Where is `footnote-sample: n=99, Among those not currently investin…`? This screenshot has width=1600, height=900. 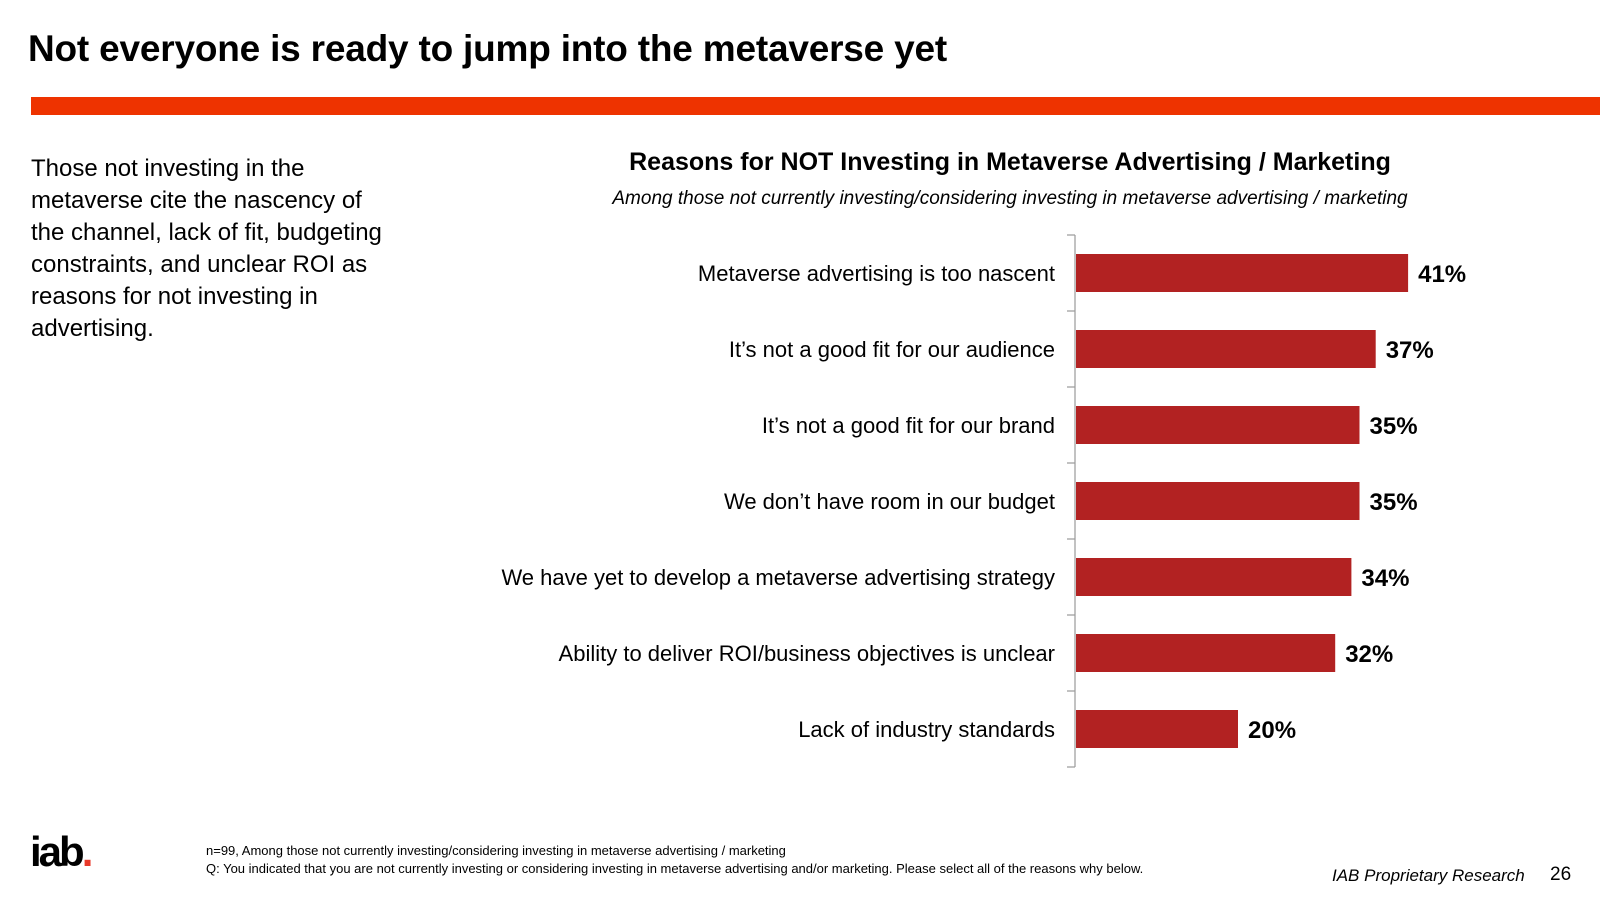 footnote-sample: n=99, Among those not currently investin… is located at coordinates (496, 850).